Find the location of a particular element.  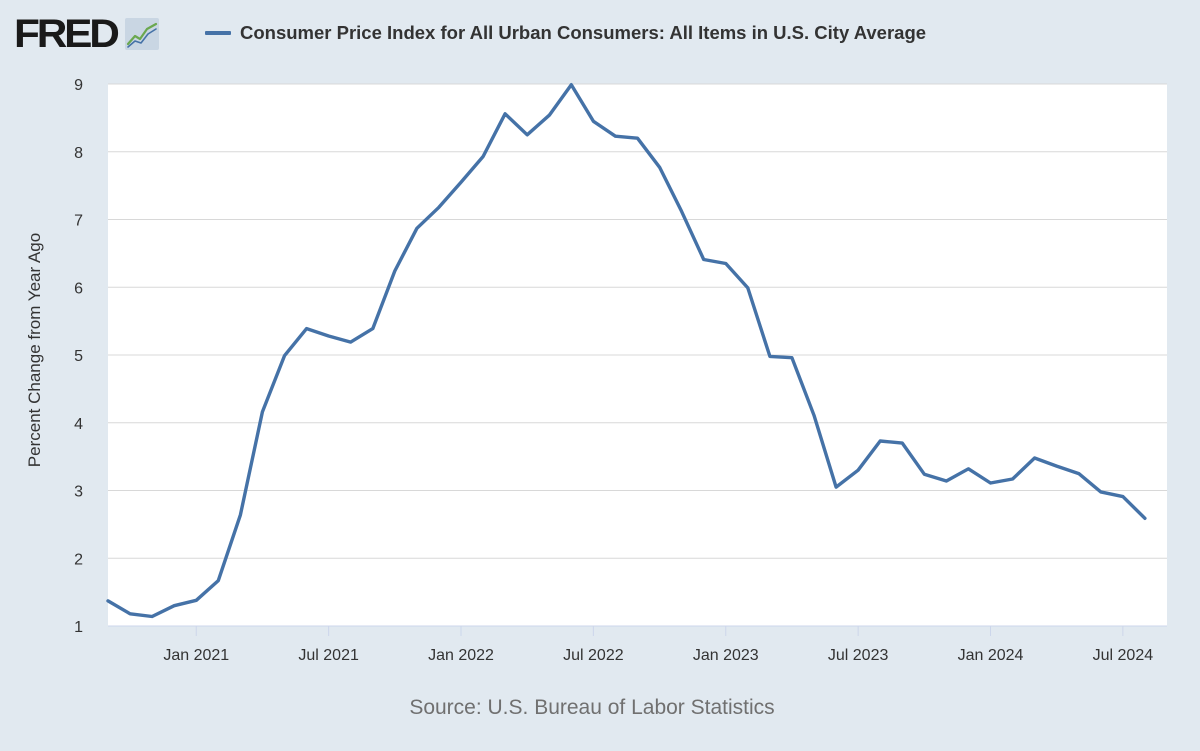

data-point: 2020-12: 1.3 is located at coordinates (174, 606).